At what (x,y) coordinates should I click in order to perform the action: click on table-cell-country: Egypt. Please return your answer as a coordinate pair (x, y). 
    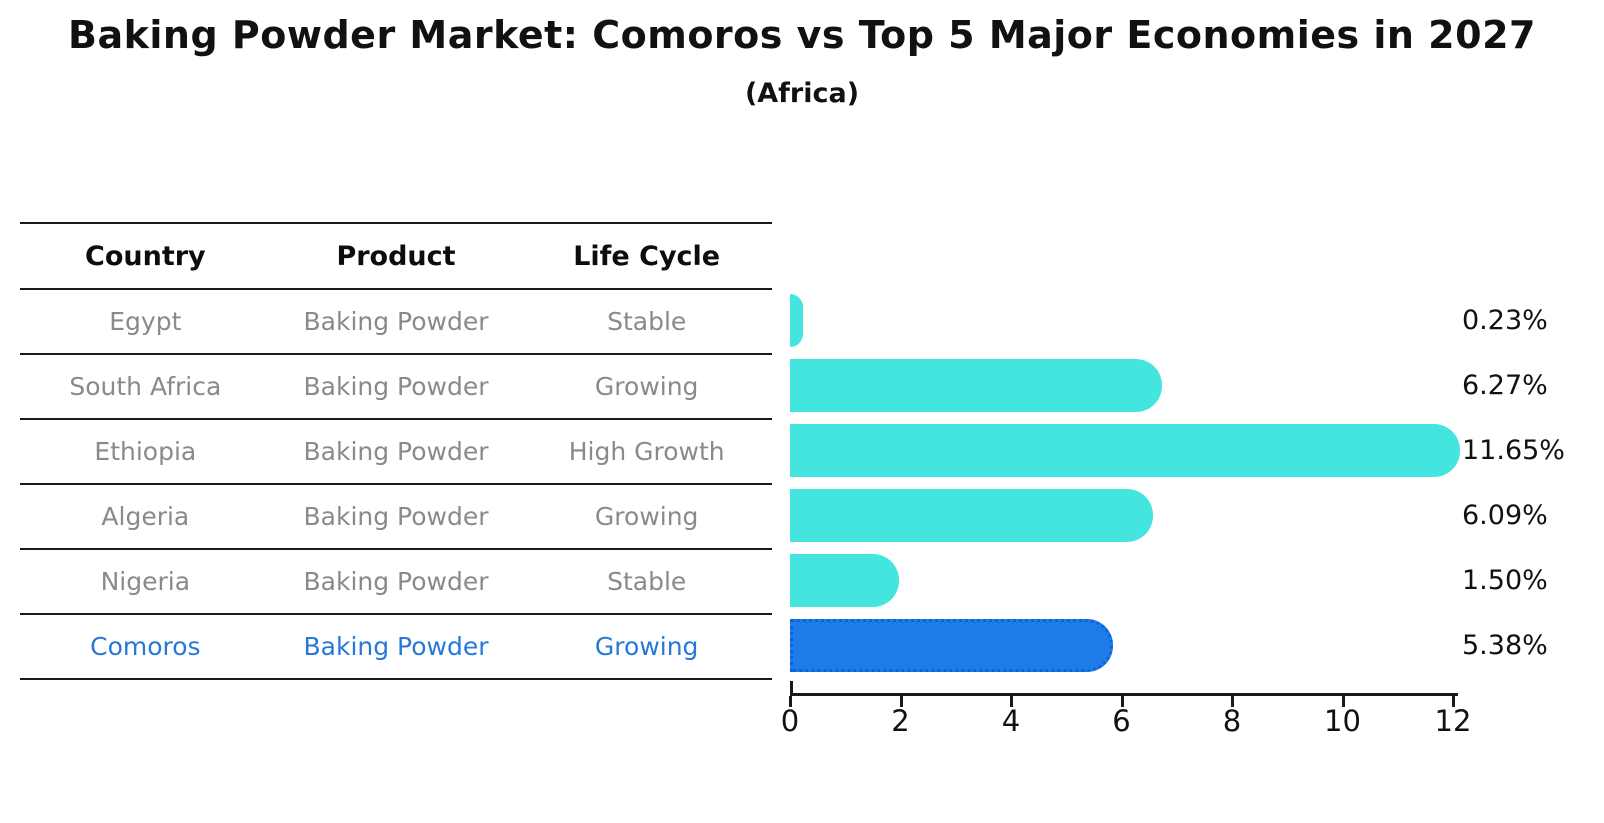
    Looking at the image, I should click on (145, 321).